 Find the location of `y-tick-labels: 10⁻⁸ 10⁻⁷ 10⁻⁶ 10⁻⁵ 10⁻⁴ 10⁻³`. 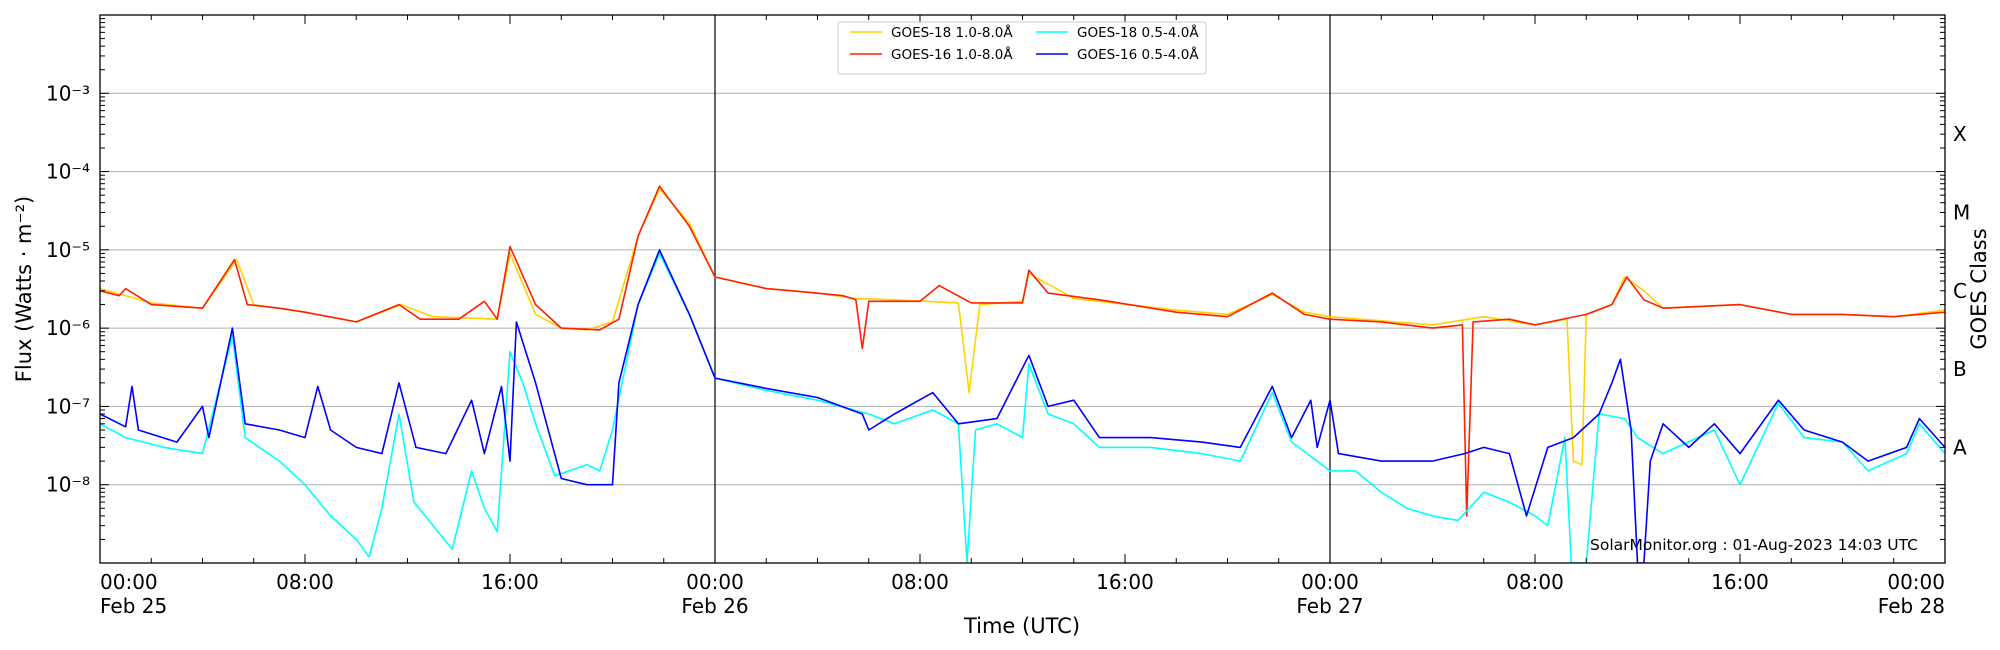

y-tick-labels: 10⁻⁸ 10⁻⁷ 10⁻⁶ 10⁻⁵ 10⁻⁴ 10⁻³ is located at coordinates (68, 288).